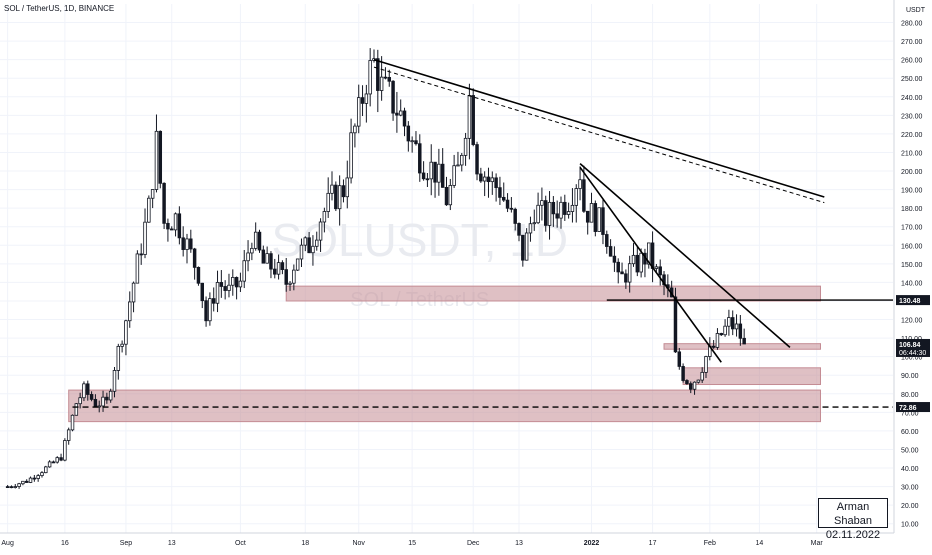  What do you see at coordinates (653, 543) in the screenshot?
I see `x-tick-label: 17` at bounding box center [653, 543].